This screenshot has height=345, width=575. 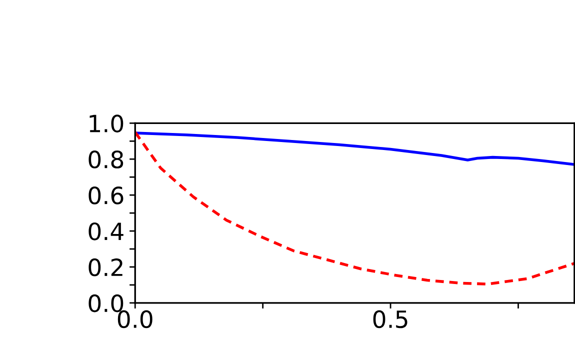 I want to click on y-tick-label: 0.4, so click(x=106, y=231).